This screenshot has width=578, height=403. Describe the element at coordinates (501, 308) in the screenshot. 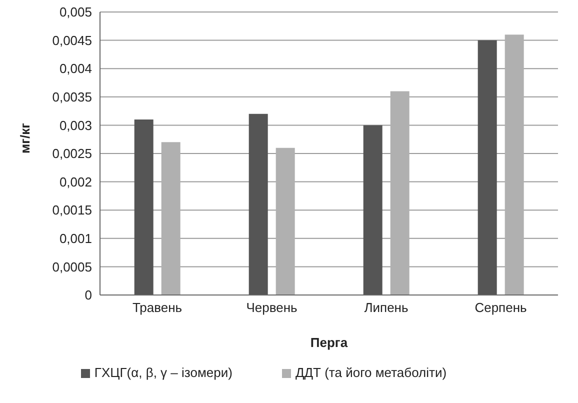

I see `x-tick-label: Серпень` at that location.